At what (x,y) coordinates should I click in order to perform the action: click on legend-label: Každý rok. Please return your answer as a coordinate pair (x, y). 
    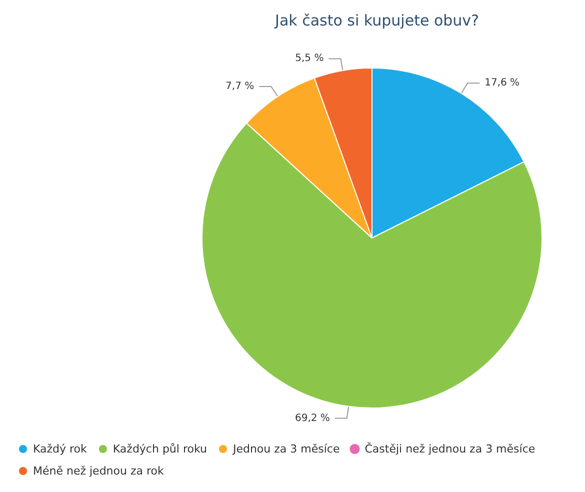
    Looking at the image, I should click on (60, 449).